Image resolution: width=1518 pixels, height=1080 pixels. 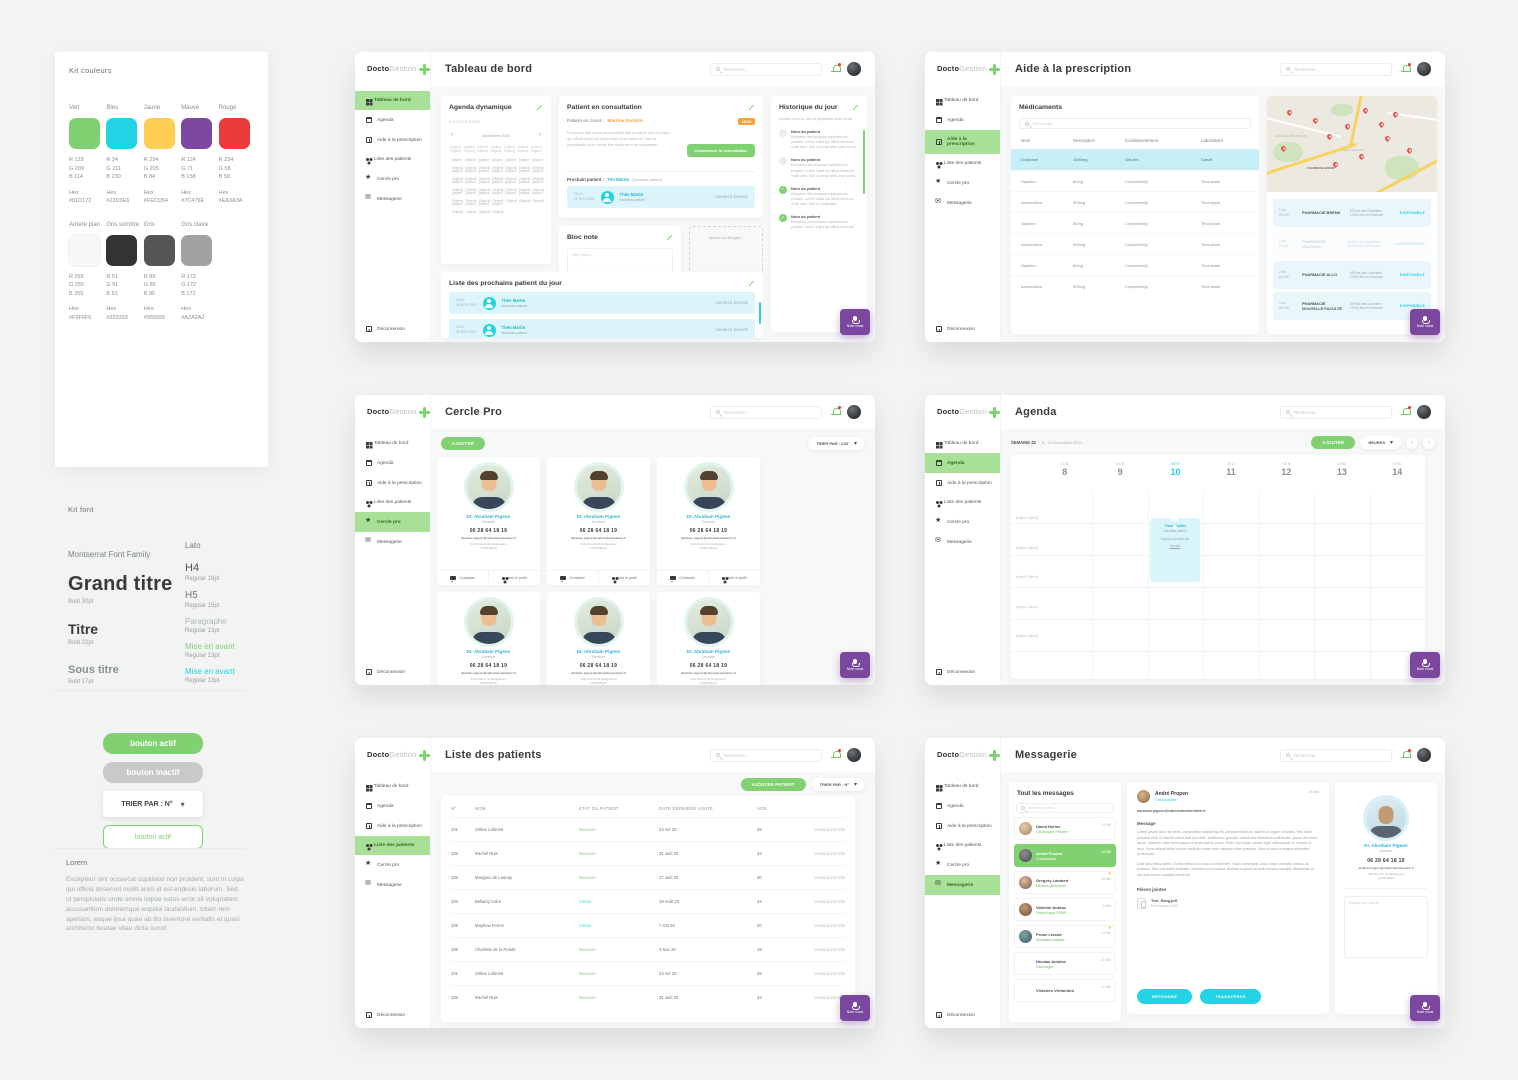 What do you see at coordinates (1231, 469) in the screenshot?
I see `day-header: JEU 11` at bounding box center [1231, 469].